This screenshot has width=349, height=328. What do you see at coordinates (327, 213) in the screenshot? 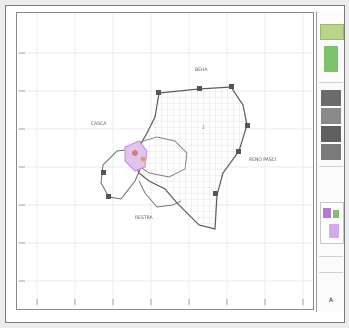
I see `legend-swatch-purple` at bounding box center [327, 213].